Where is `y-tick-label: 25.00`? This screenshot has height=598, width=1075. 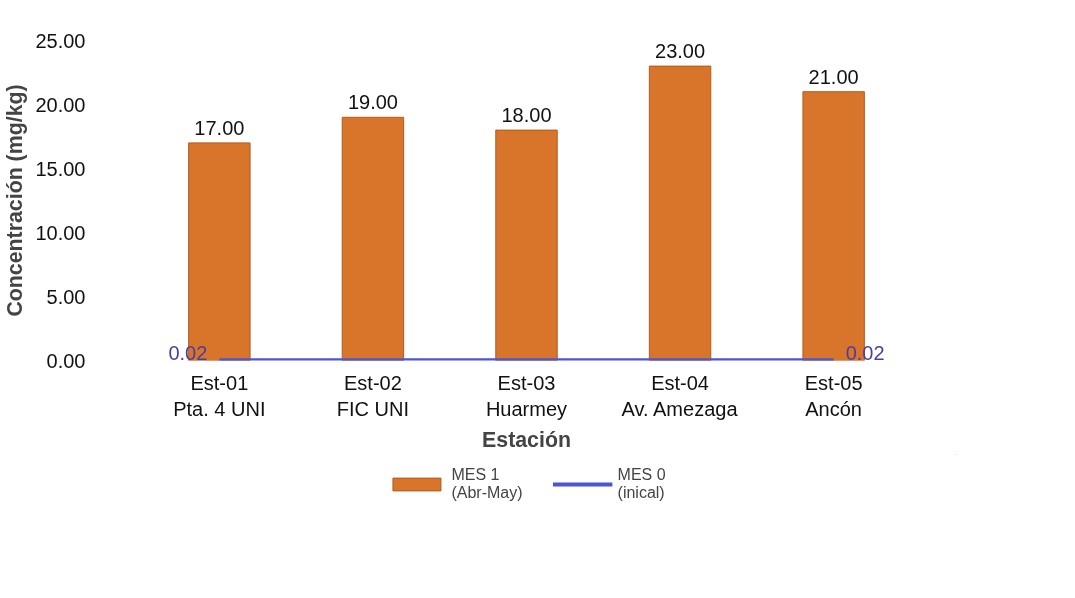
y-tick-label: 25.00 is located at coordinates (60, 40).